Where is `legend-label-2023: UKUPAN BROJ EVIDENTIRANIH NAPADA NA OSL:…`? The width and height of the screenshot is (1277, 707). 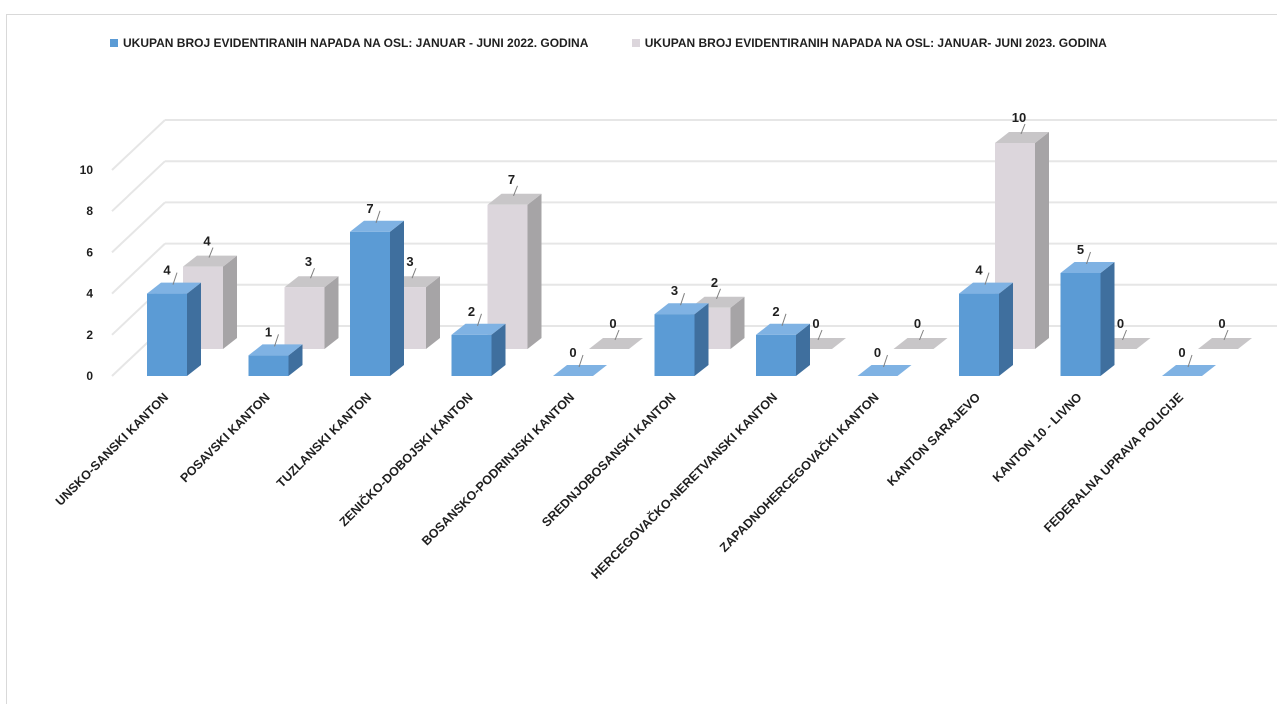 legend-label-2023: UKUPAN BROJ EVIDENTIRANIH NAPADA NA OSL:… is located at coordinates (875, 43).